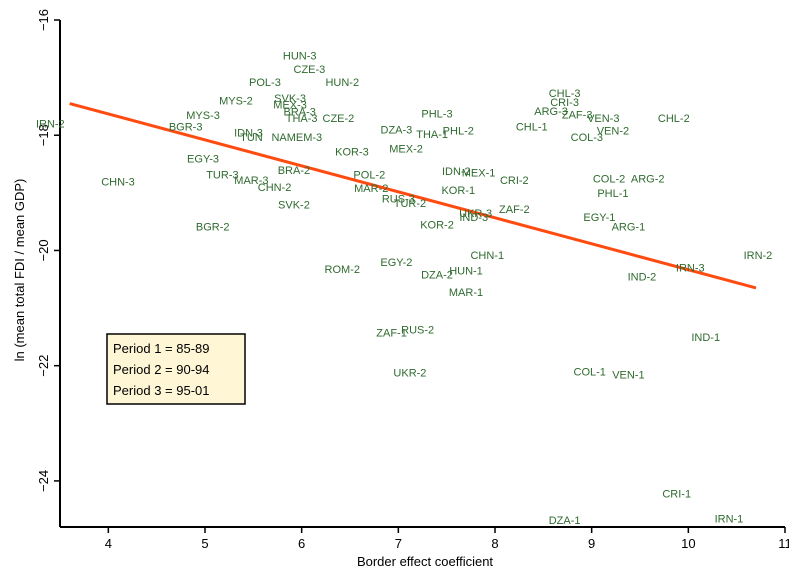 The width and height of the screenshot is (789, 570). I want to click on point-label: BGR-3, so click(186, 128).